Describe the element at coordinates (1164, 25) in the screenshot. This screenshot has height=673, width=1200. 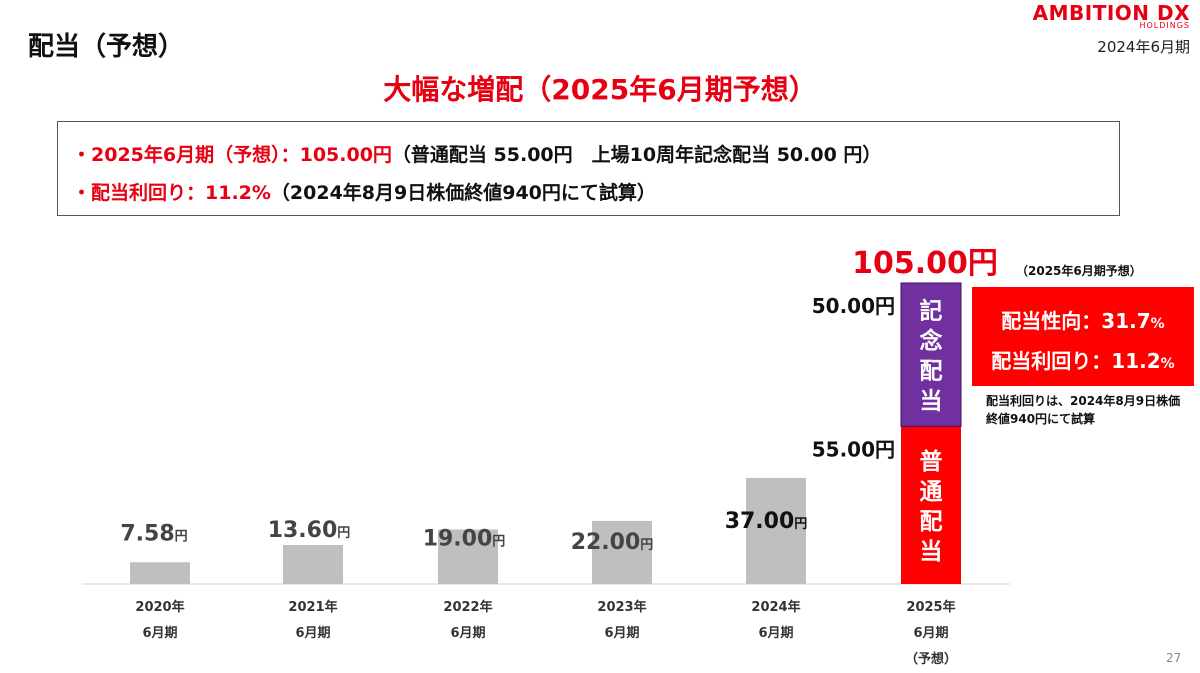
I see `logo-sub-text: HOLDINGS` at that location.